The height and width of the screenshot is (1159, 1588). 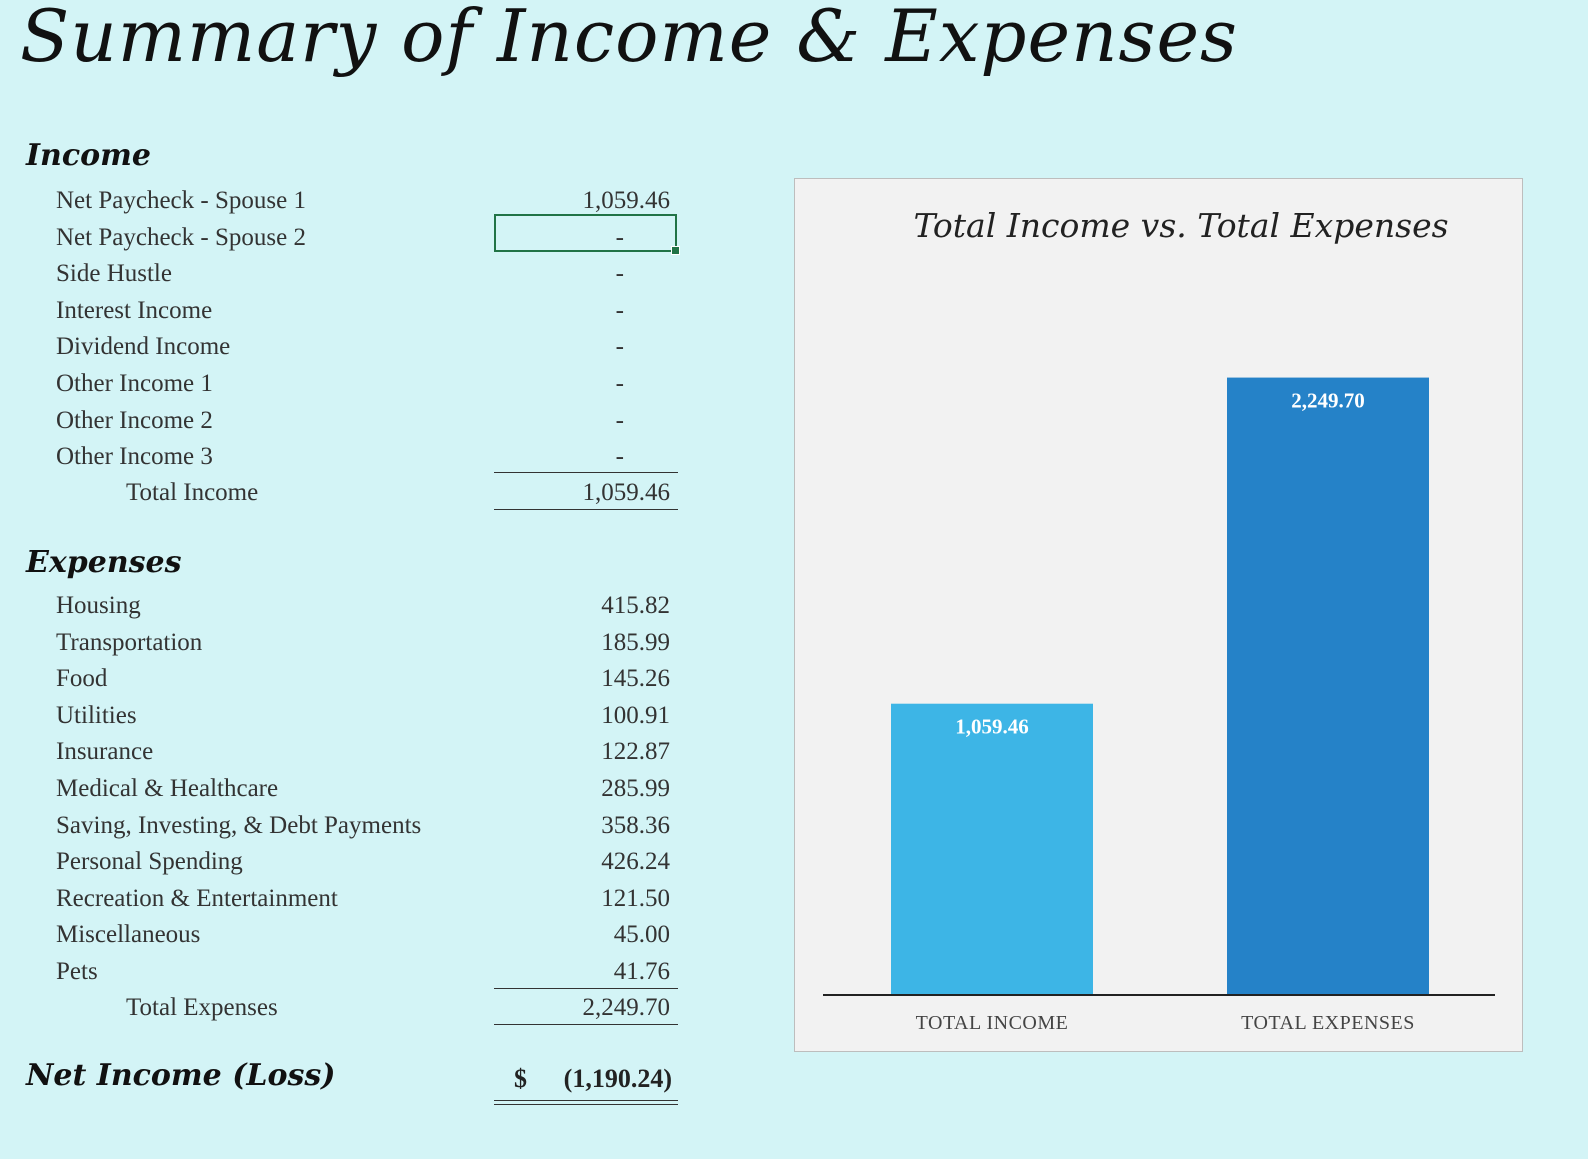 I want to click on net-income-amount: (1,190.24), so click(x=617, y=1078).